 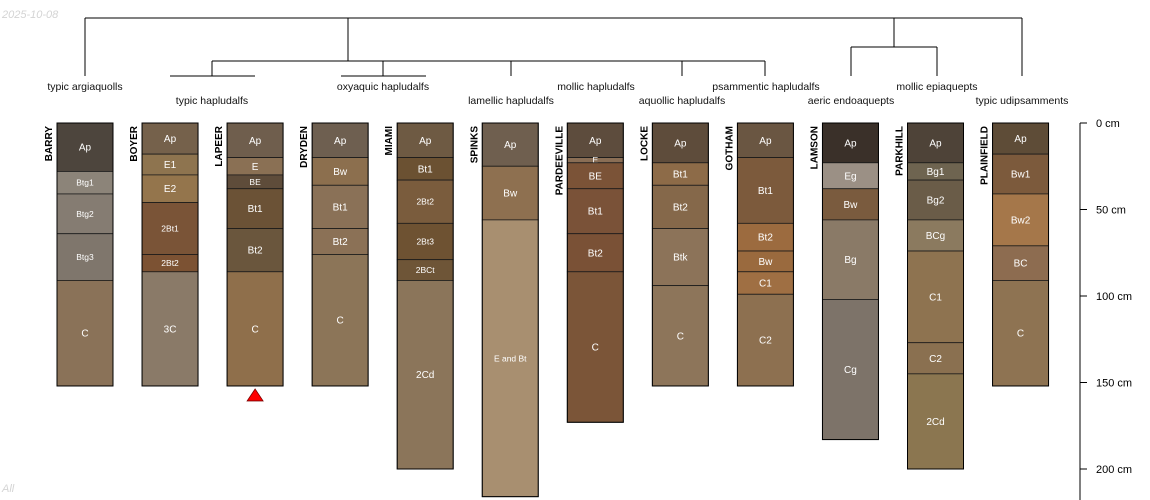 I want to click on depth-tick-label: 50 cm, so click(x=1111, y=211).